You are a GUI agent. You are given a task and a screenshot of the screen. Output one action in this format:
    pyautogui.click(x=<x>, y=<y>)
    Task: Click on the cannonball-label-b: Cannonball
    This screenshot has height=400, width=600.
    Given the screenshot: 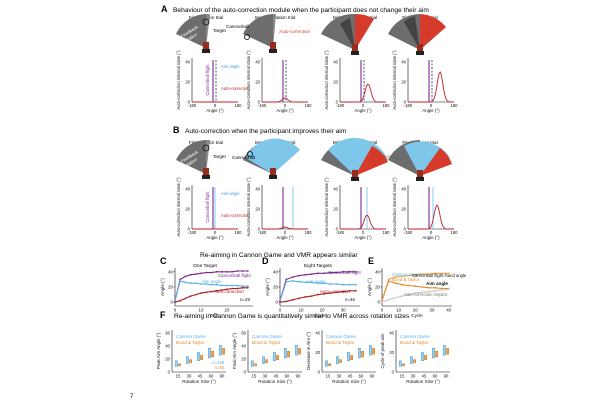 What is the action you would take?
    pyautogui.click(x=243, y=157)
    